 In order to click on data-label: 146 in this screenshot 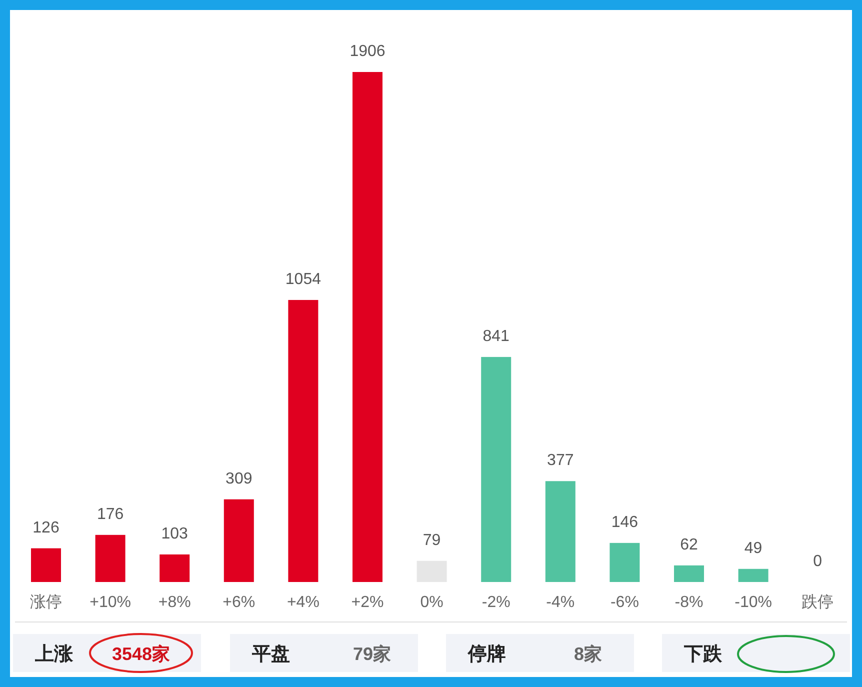, I will do `click(624, 522)`.